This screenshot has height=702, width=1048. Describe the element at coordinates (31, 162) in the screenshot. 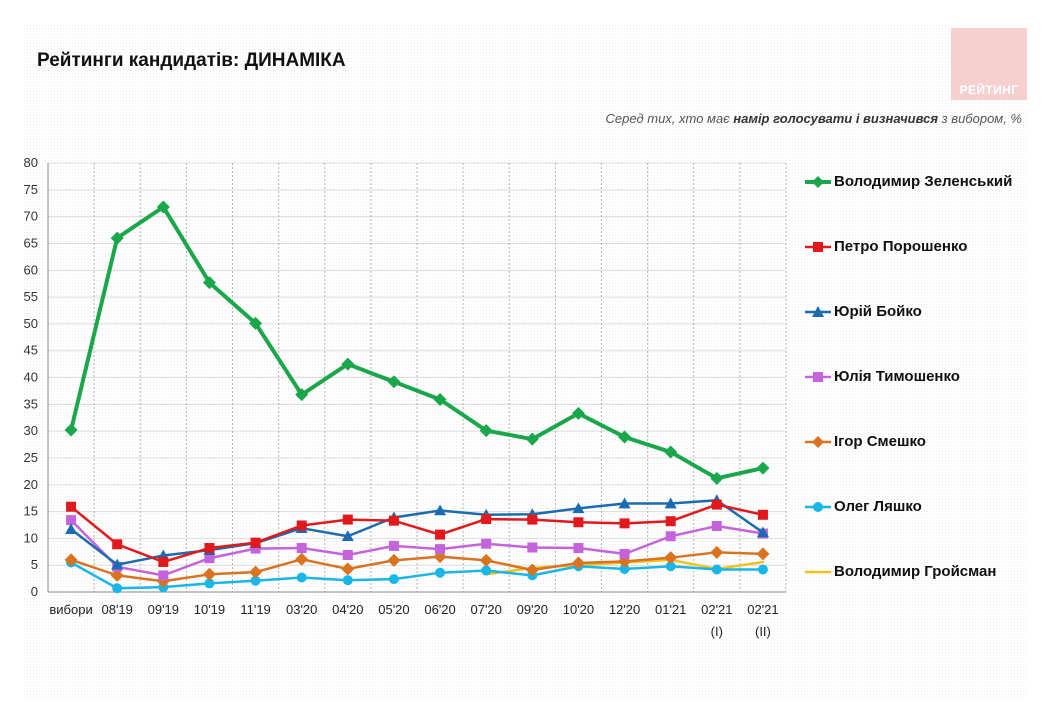

I see `y-tick-label: 80` at that location.